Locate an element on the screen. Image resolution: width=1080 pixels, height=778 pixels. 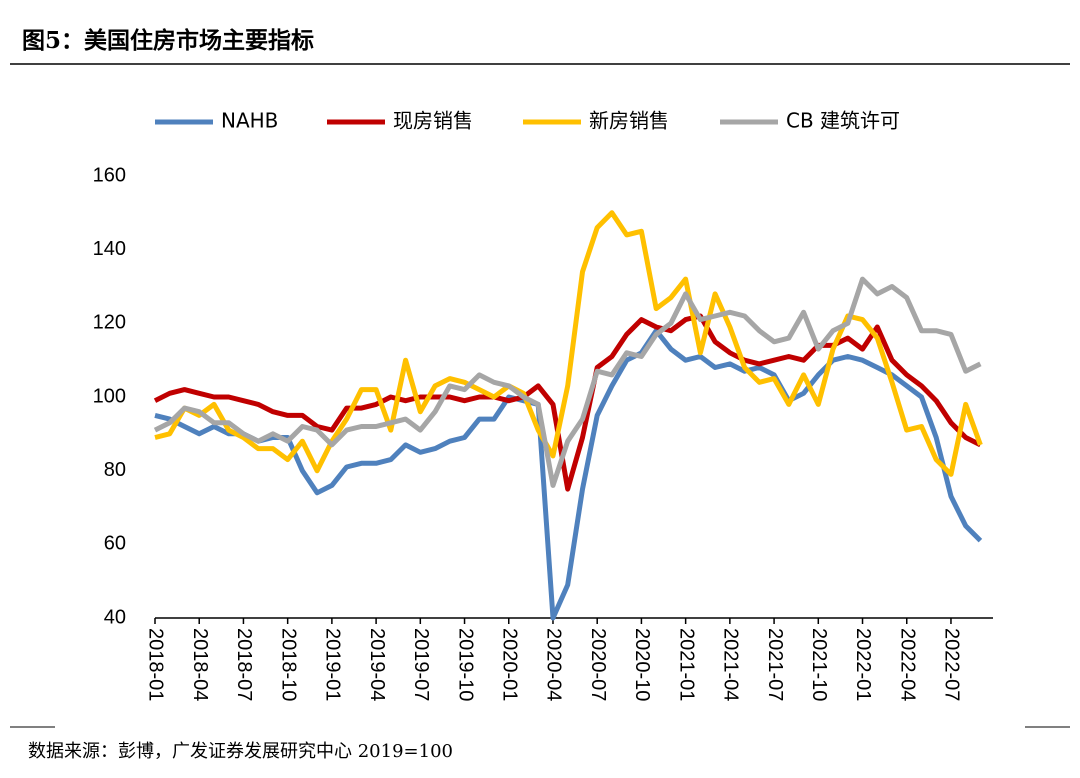
x-tick-label: 2021-07 is located at coordinates (775, 664).